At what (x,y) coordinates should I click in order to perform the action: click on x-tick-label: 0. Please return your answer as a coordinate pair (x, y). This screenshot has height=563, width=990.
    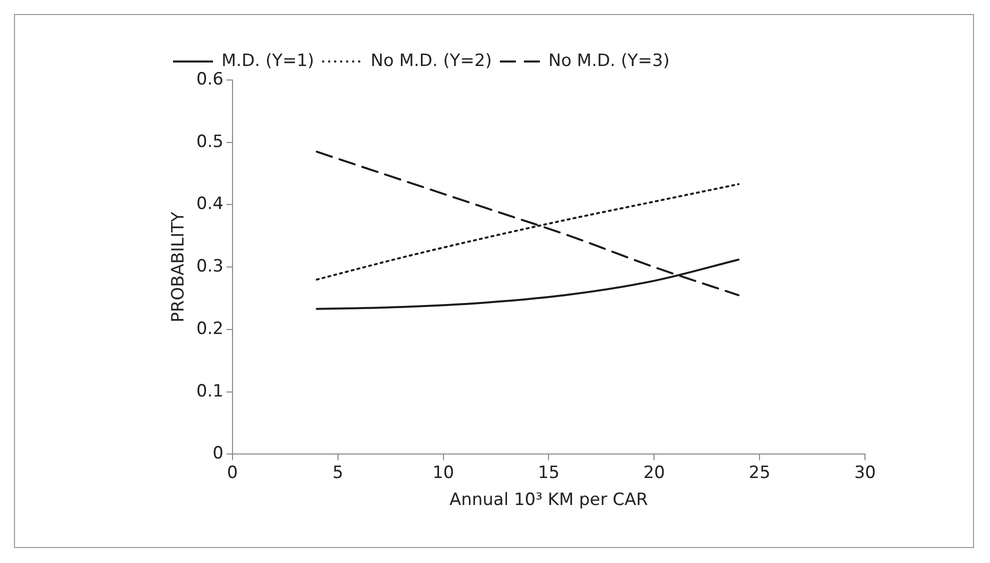
    Looking at the image, I should click on (232, 472).